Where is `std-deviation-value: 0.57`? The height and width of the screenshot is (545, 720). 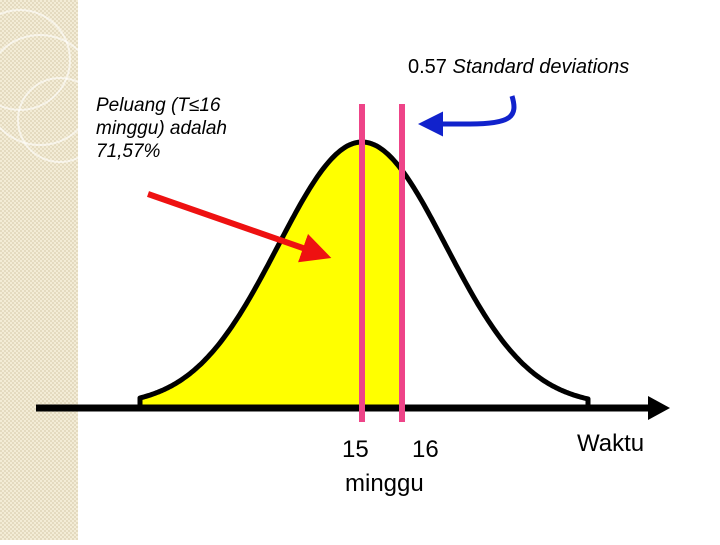 std-deviation-value: 0.57 is located at coordinates (427, 67).